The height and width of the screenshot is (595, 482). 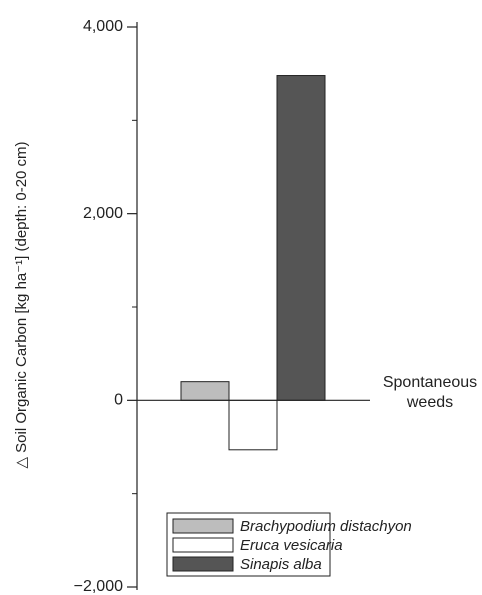 What do you see at coordinates (103, 26) in the screenshot?
I see `y-tick-label: 4,000` at bounding box center [103, 26].